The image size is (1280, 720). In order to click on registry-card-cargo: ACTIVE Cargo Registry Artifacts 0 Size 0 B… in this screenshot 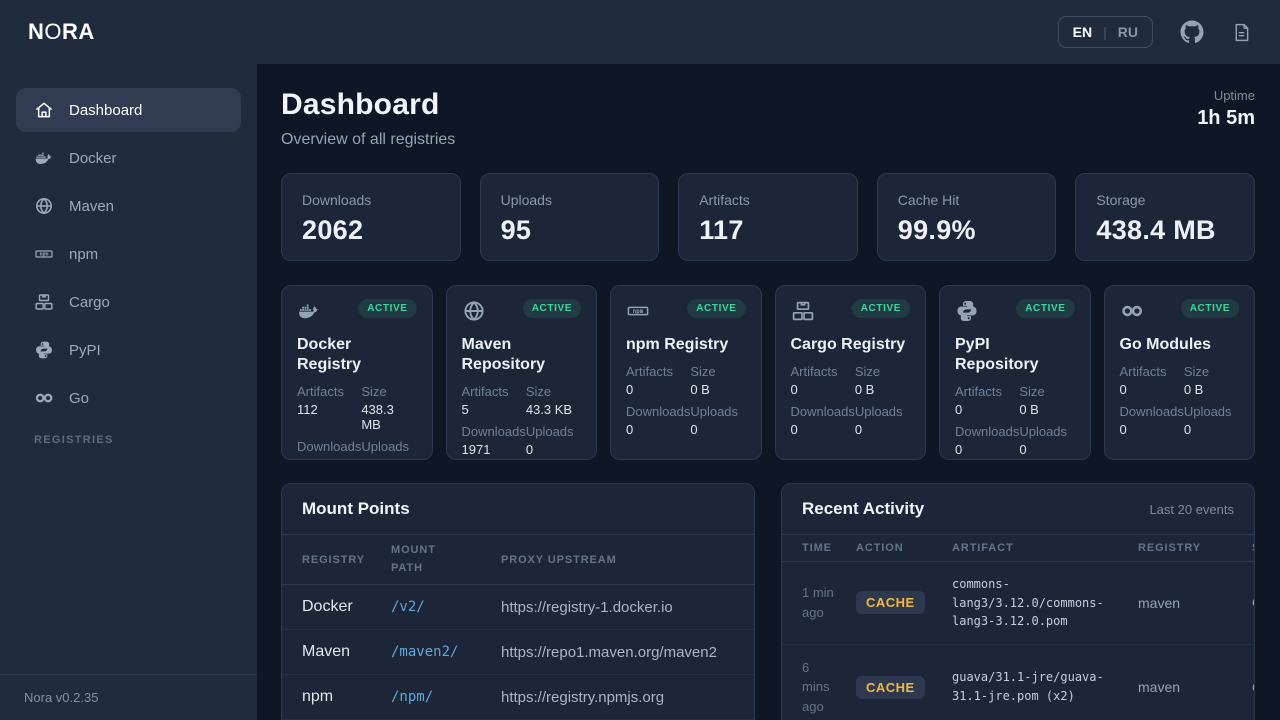, I will do `click(850, 372)`.